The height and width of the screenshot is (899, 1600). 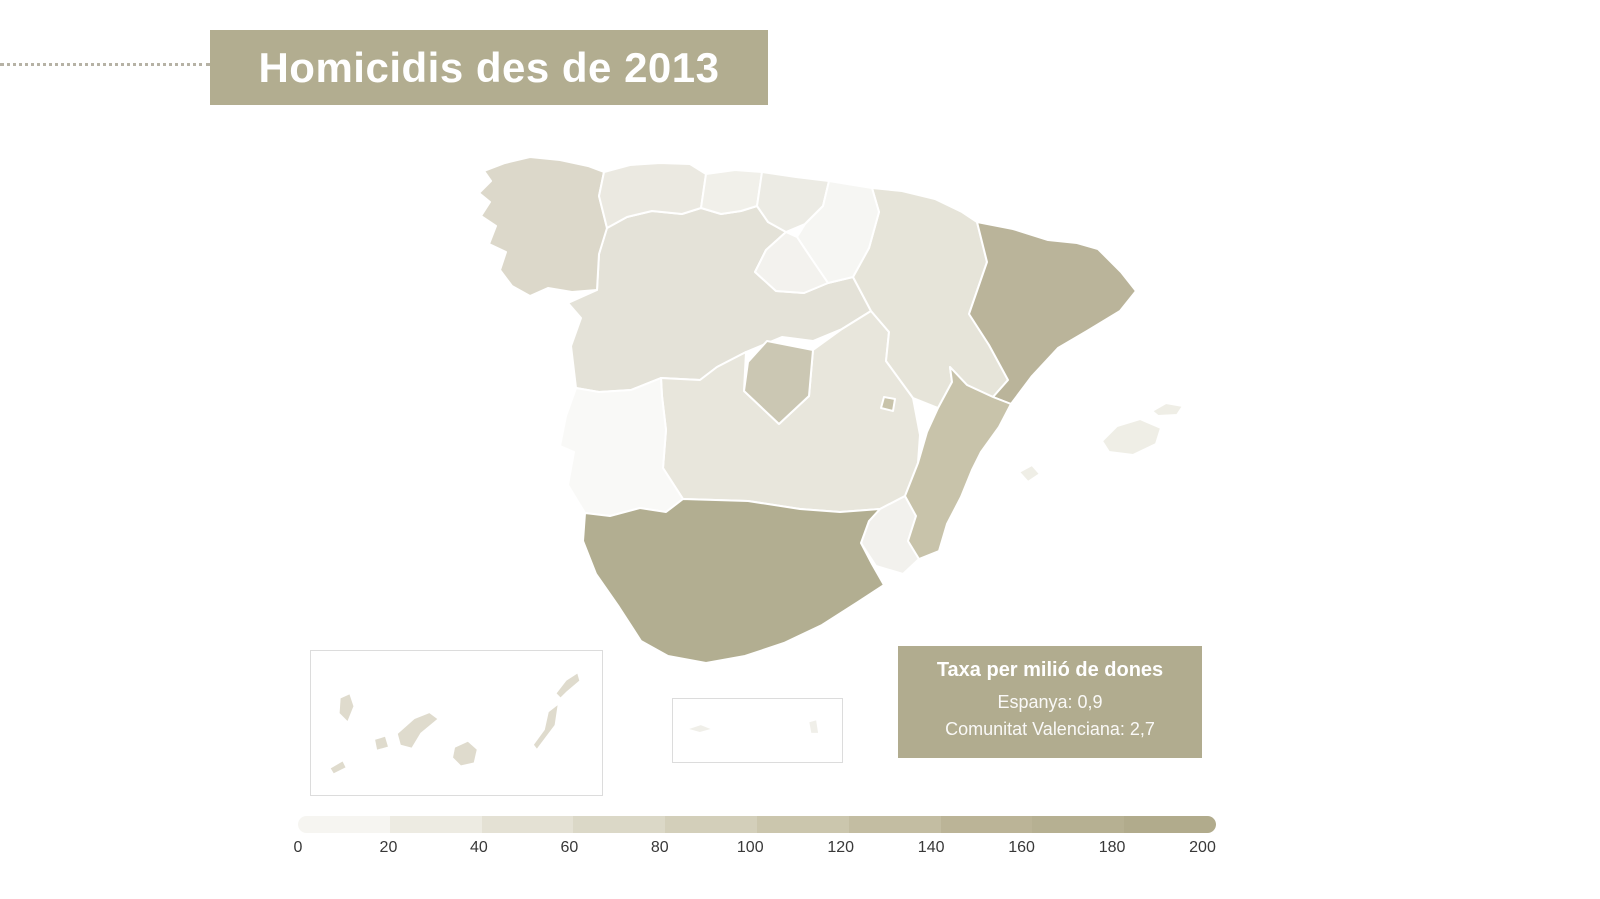 I want to click on region-valenciana-exclave, so click(x=888, y=404).